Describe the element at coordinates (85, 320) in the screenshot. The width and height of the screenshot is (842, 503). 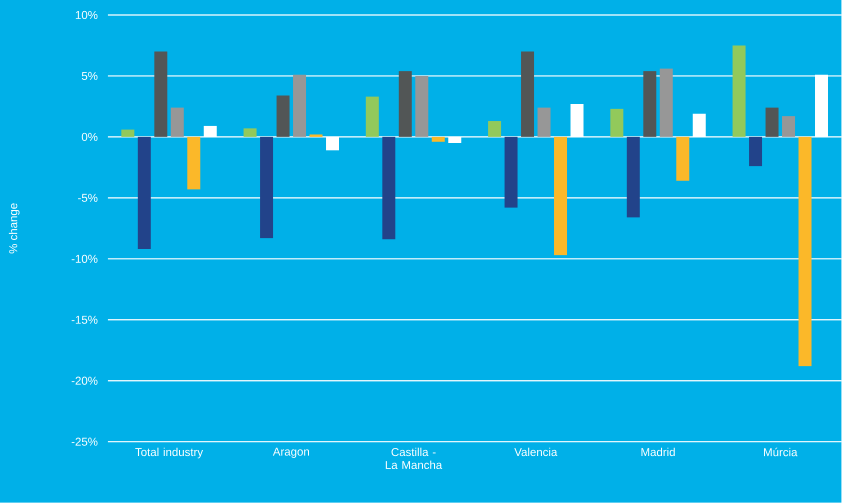
I see `y-tick-label: -15%` at that location.